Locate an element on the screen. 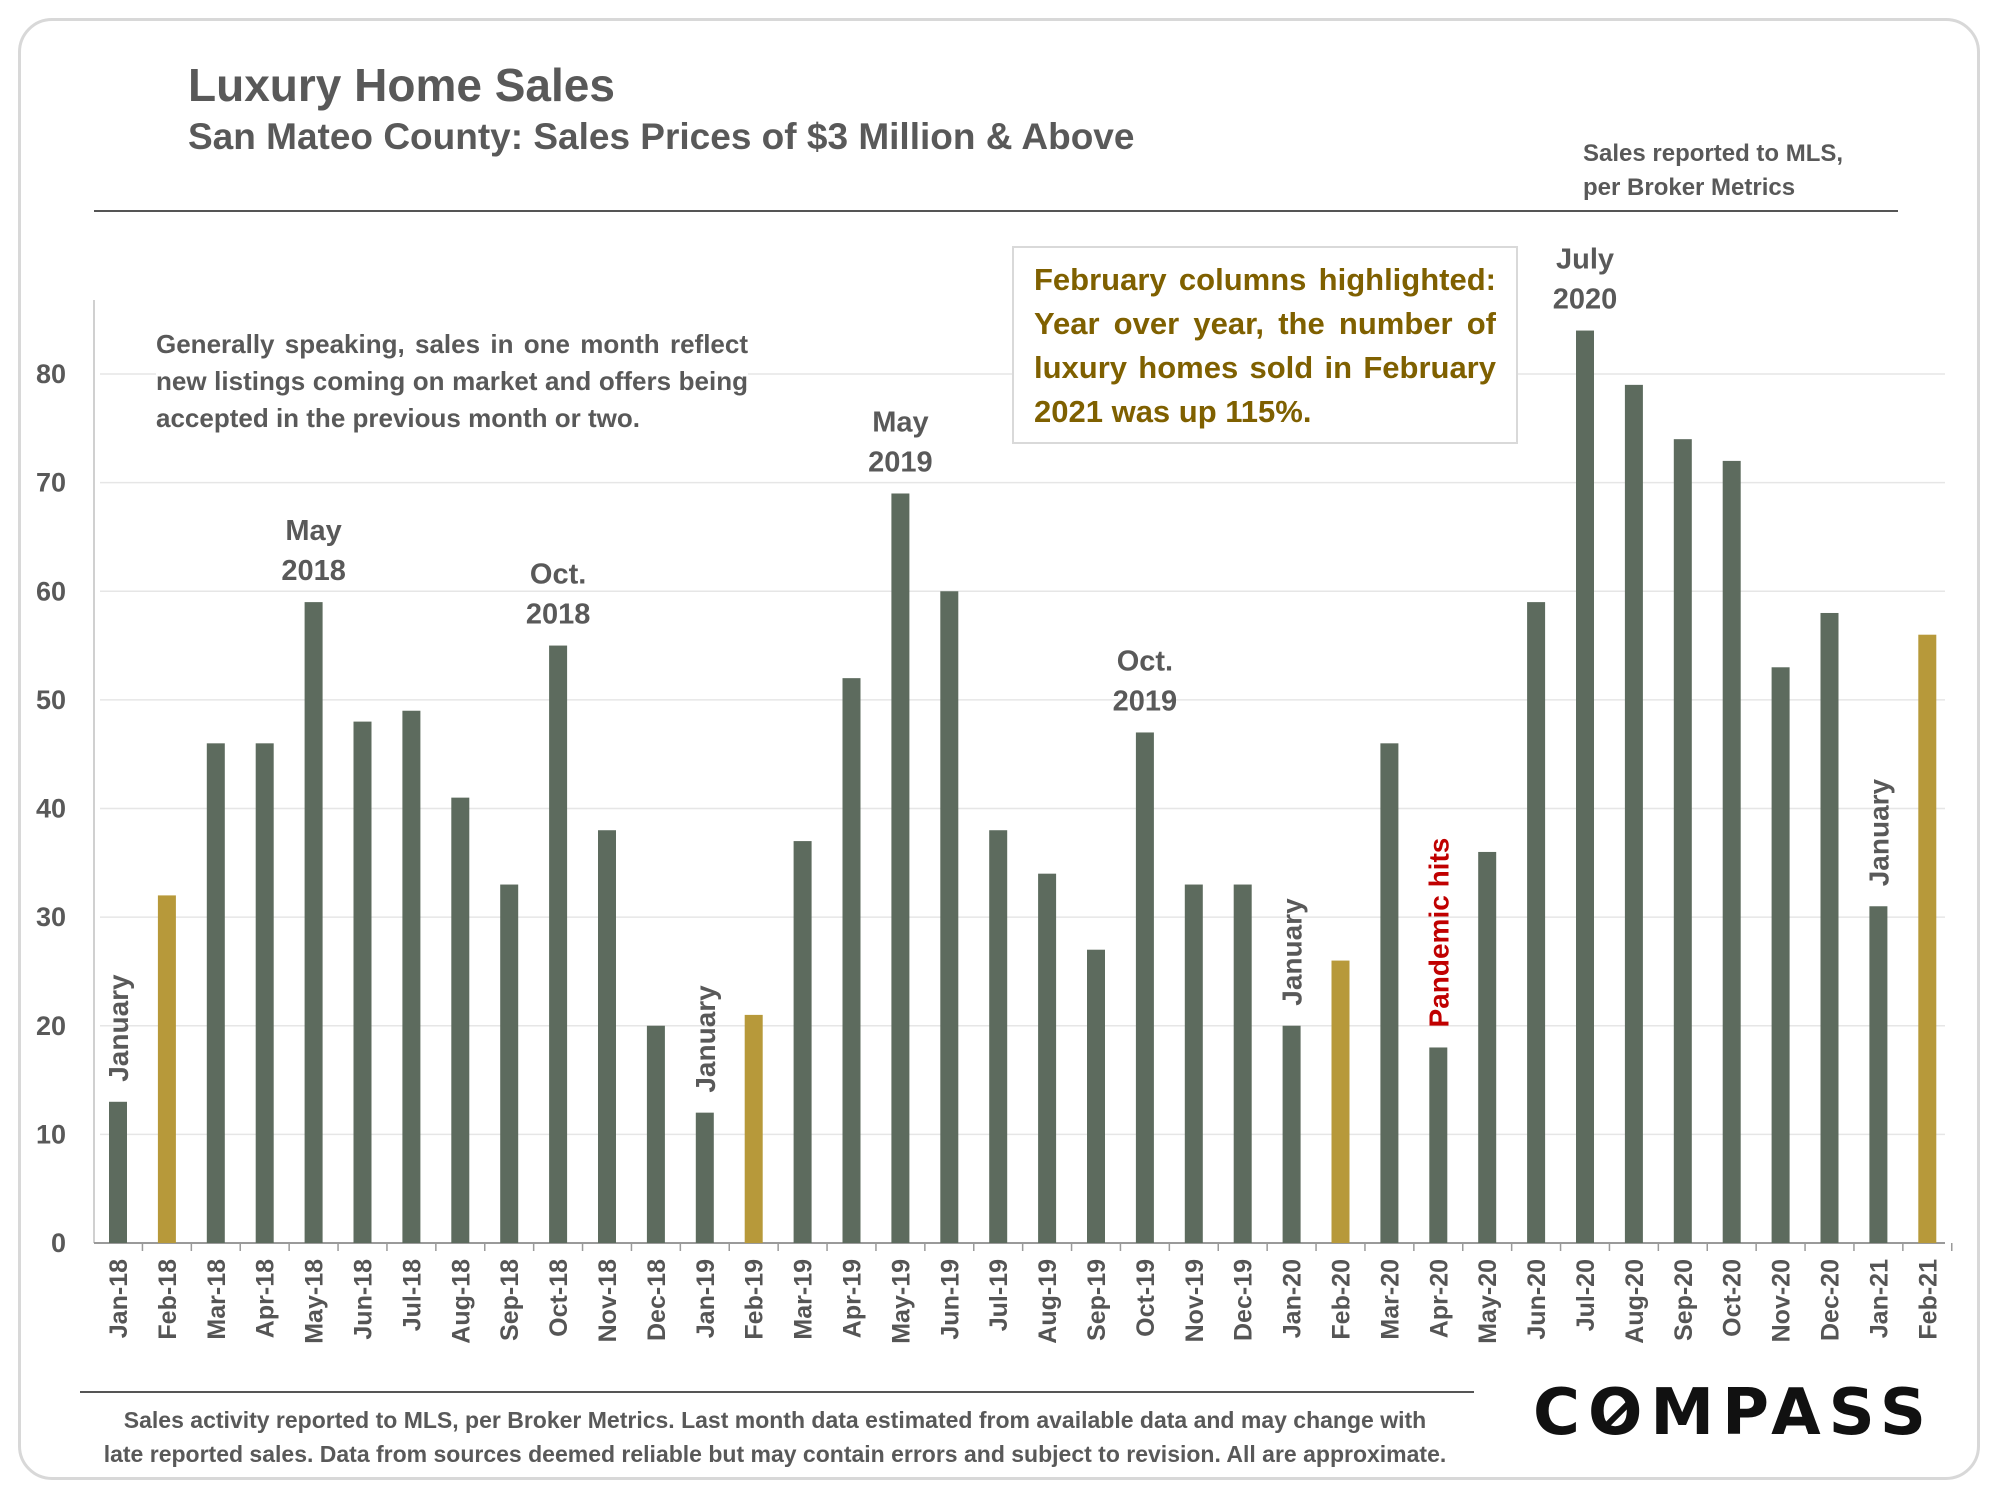 This screenshot has height=1500, width=2000. x-tick-label: Sep-18 is located at coordinates (510, 1300).